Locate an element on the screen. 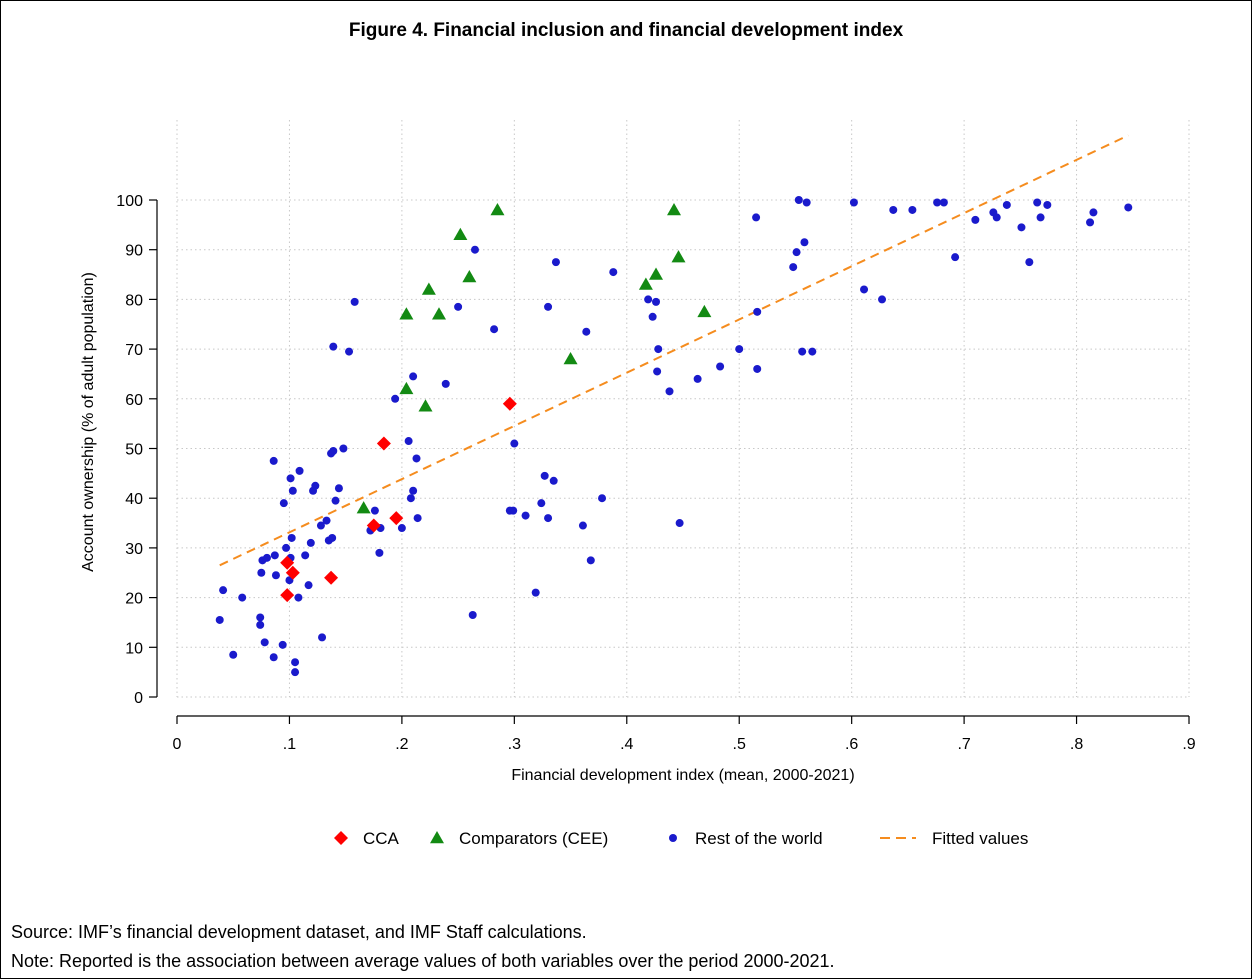  legend-label: Fitted values is located at coordinates (980, 838).